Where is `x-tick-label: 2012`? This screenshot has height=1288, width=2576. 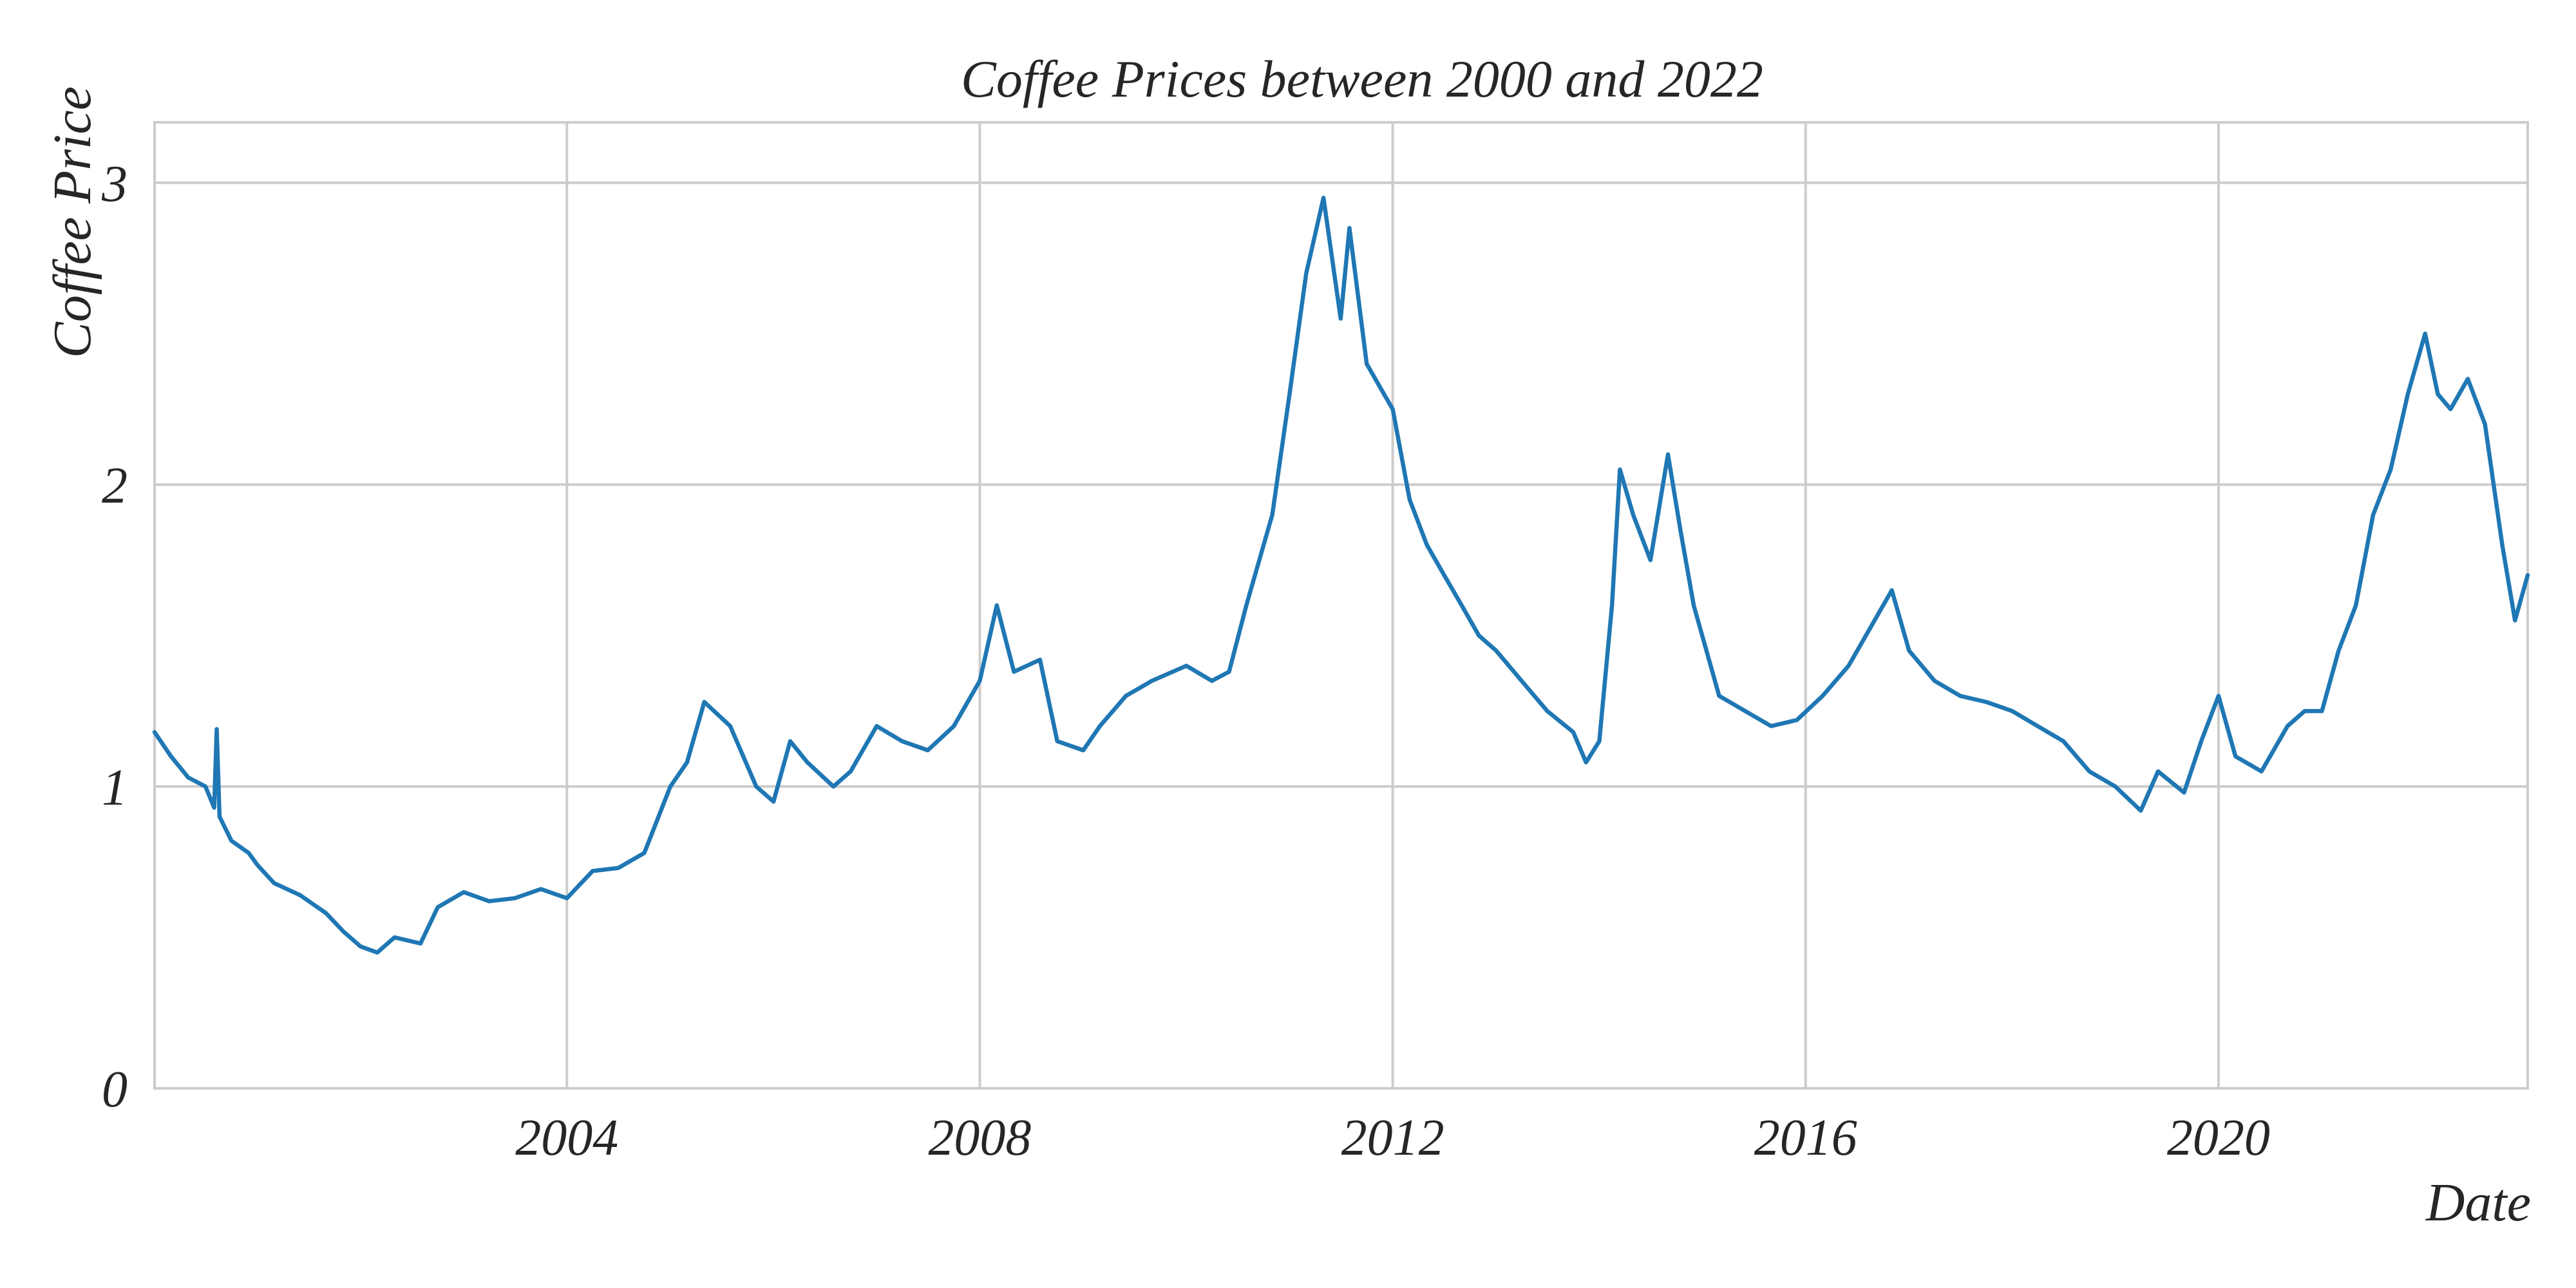
x-tick-label: 2012 is located at coordinates (1393, 1138).